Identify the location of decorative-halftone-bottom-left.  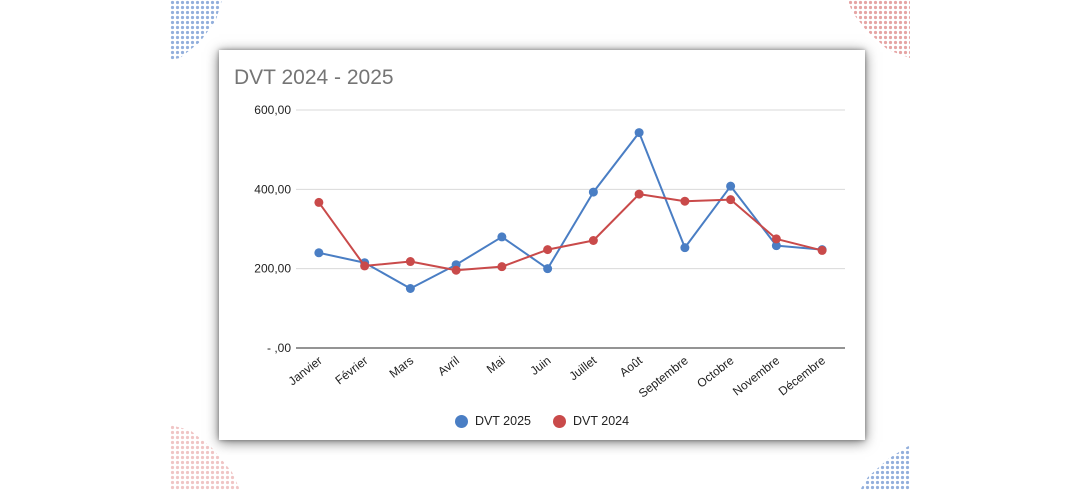
(205, 457).